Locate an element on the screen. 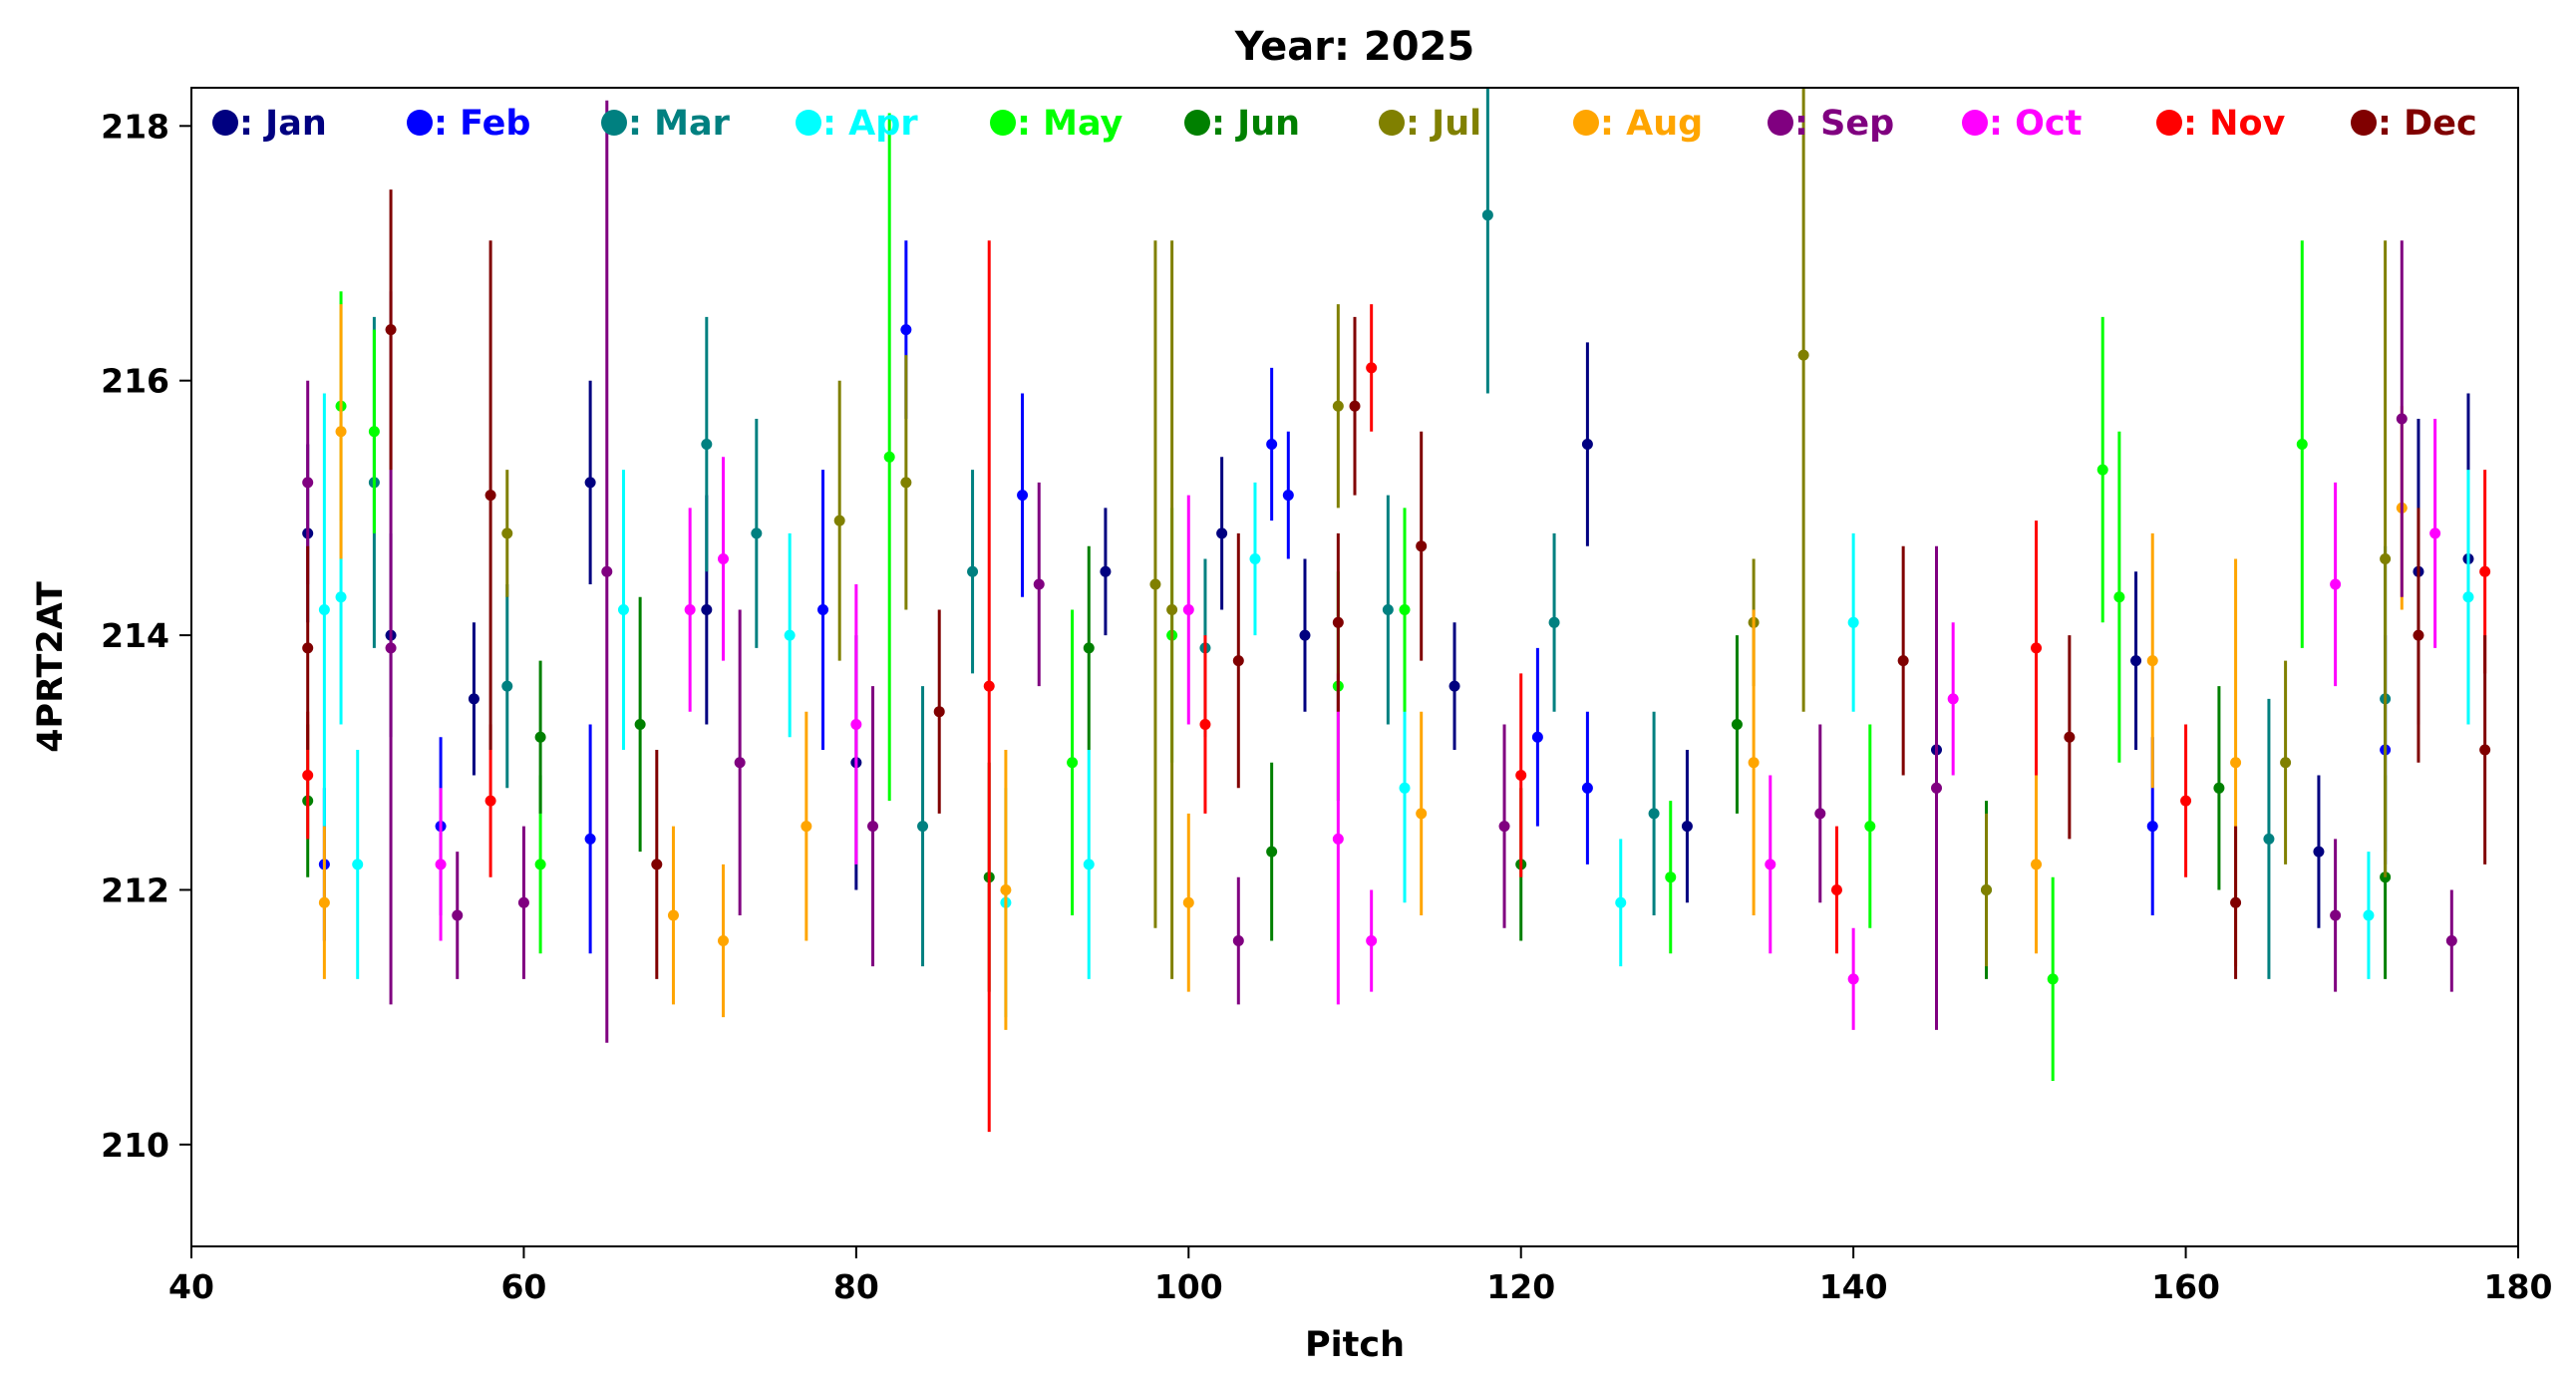 This screenshot has height=1387, width=2576. legend-label: : Nov is located at coordinates (2234, 124).